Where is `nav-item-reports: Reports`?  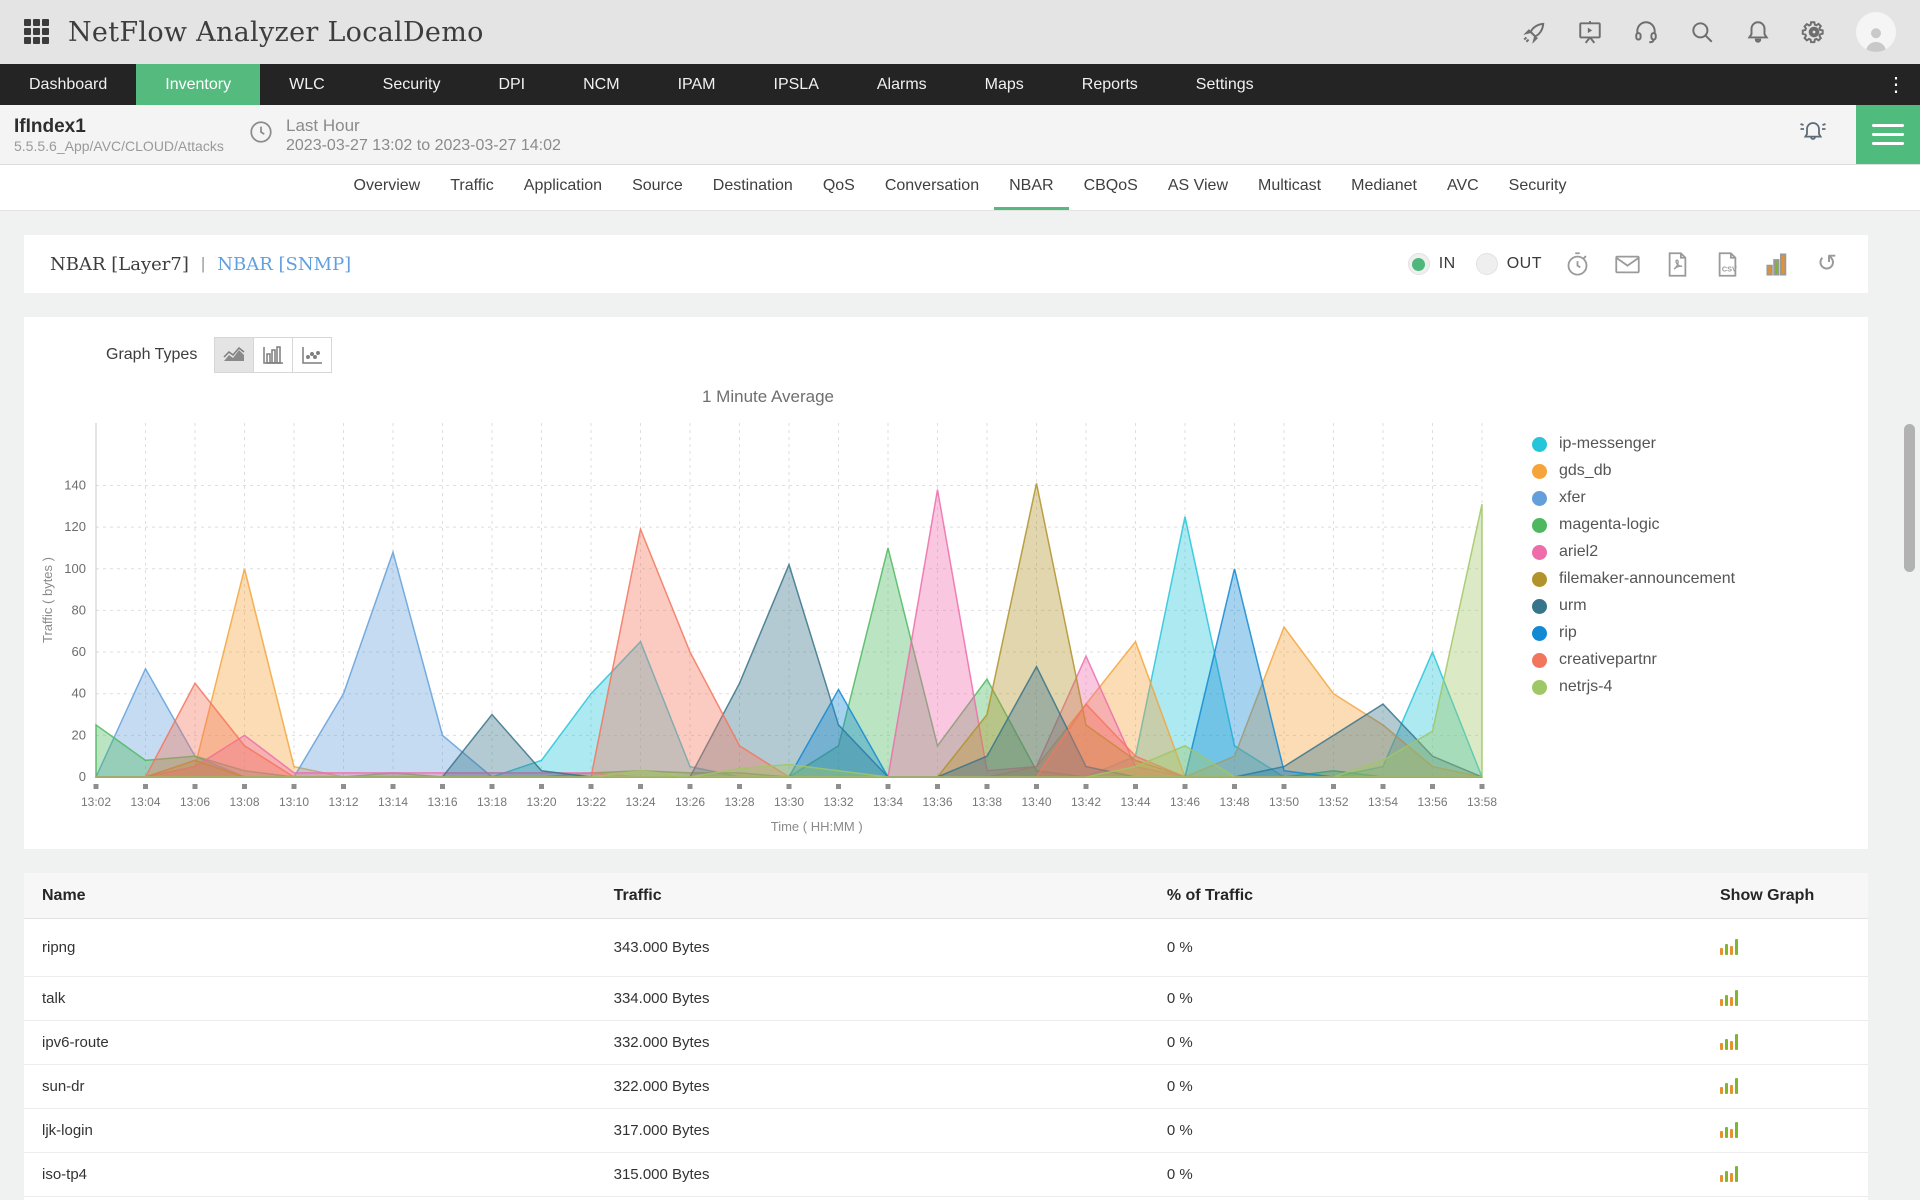
nav-item-reports: Reports is located at coordinates (1109, 84).